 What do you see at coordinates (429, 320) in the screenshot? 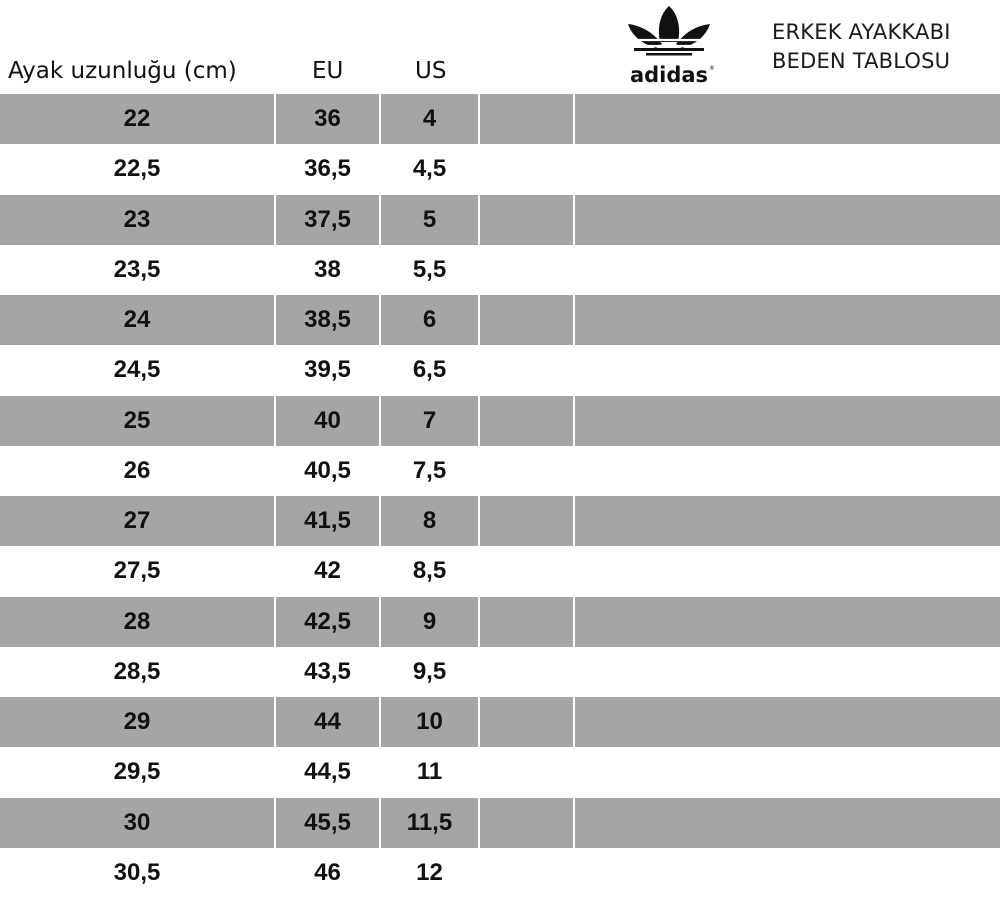
I see `cell-us: 6` at bounding box center [429, 320].